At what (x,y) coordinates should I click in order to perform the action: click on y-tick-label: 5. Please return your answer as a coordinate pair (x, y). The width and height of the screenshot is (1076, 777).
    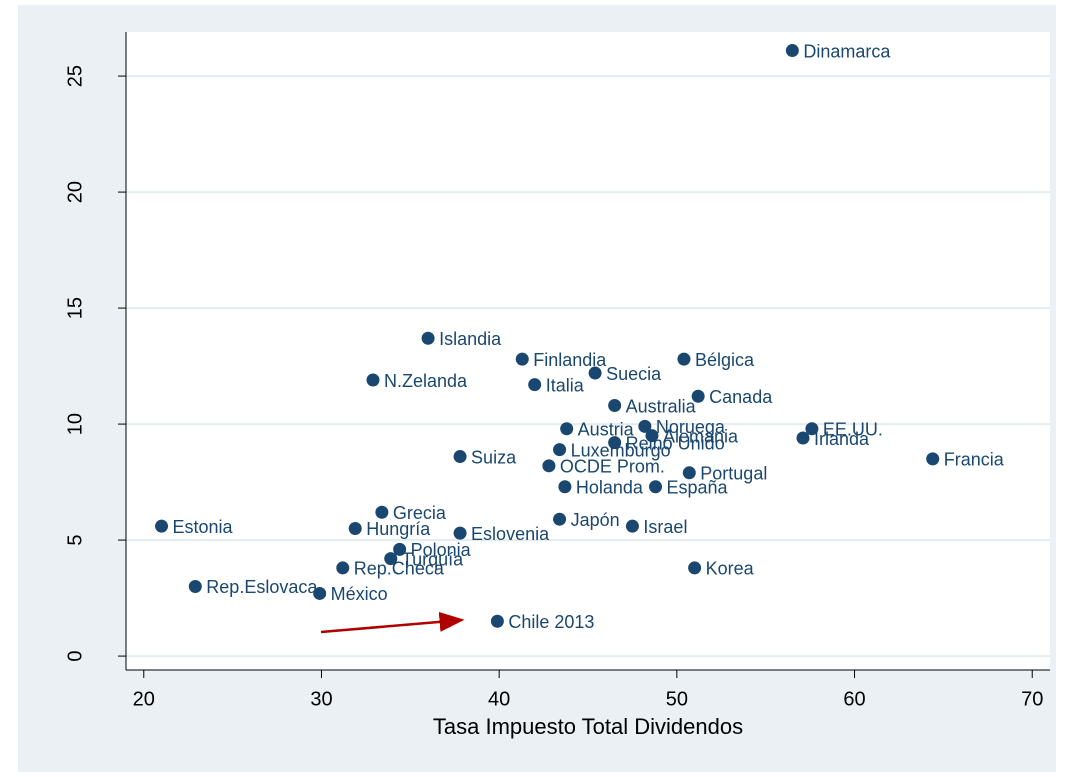
    Looking at the image, I should click on (75, 540).